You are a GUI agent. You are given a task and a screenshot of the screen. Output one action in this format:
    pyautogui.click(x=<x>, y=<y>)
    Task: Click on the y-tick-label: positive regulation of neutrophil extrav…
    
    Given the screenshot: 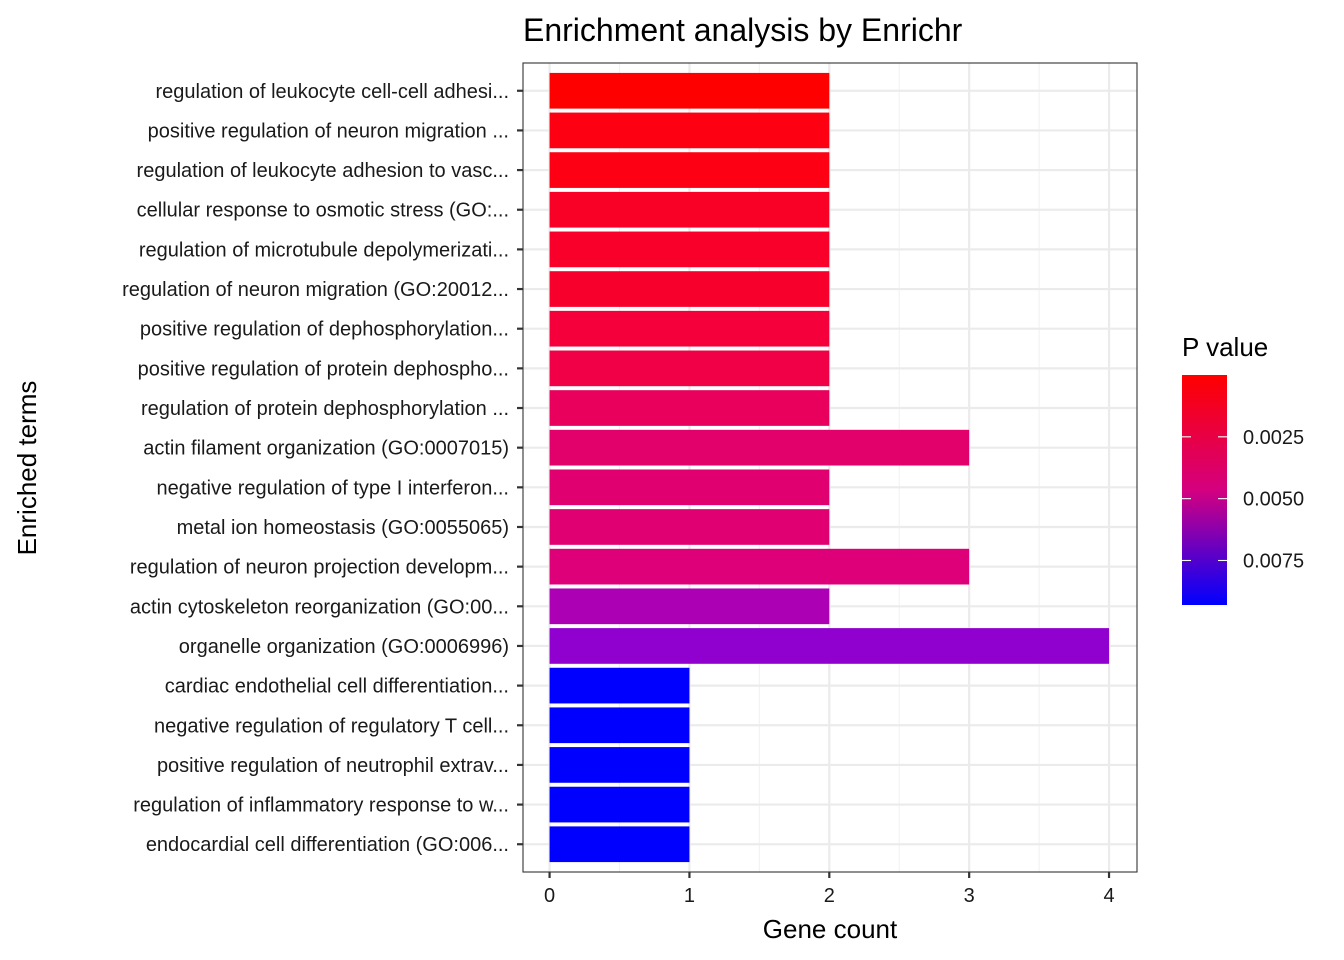 What is the action you would take?
    pyautogui.click(x=333, y=766)
    